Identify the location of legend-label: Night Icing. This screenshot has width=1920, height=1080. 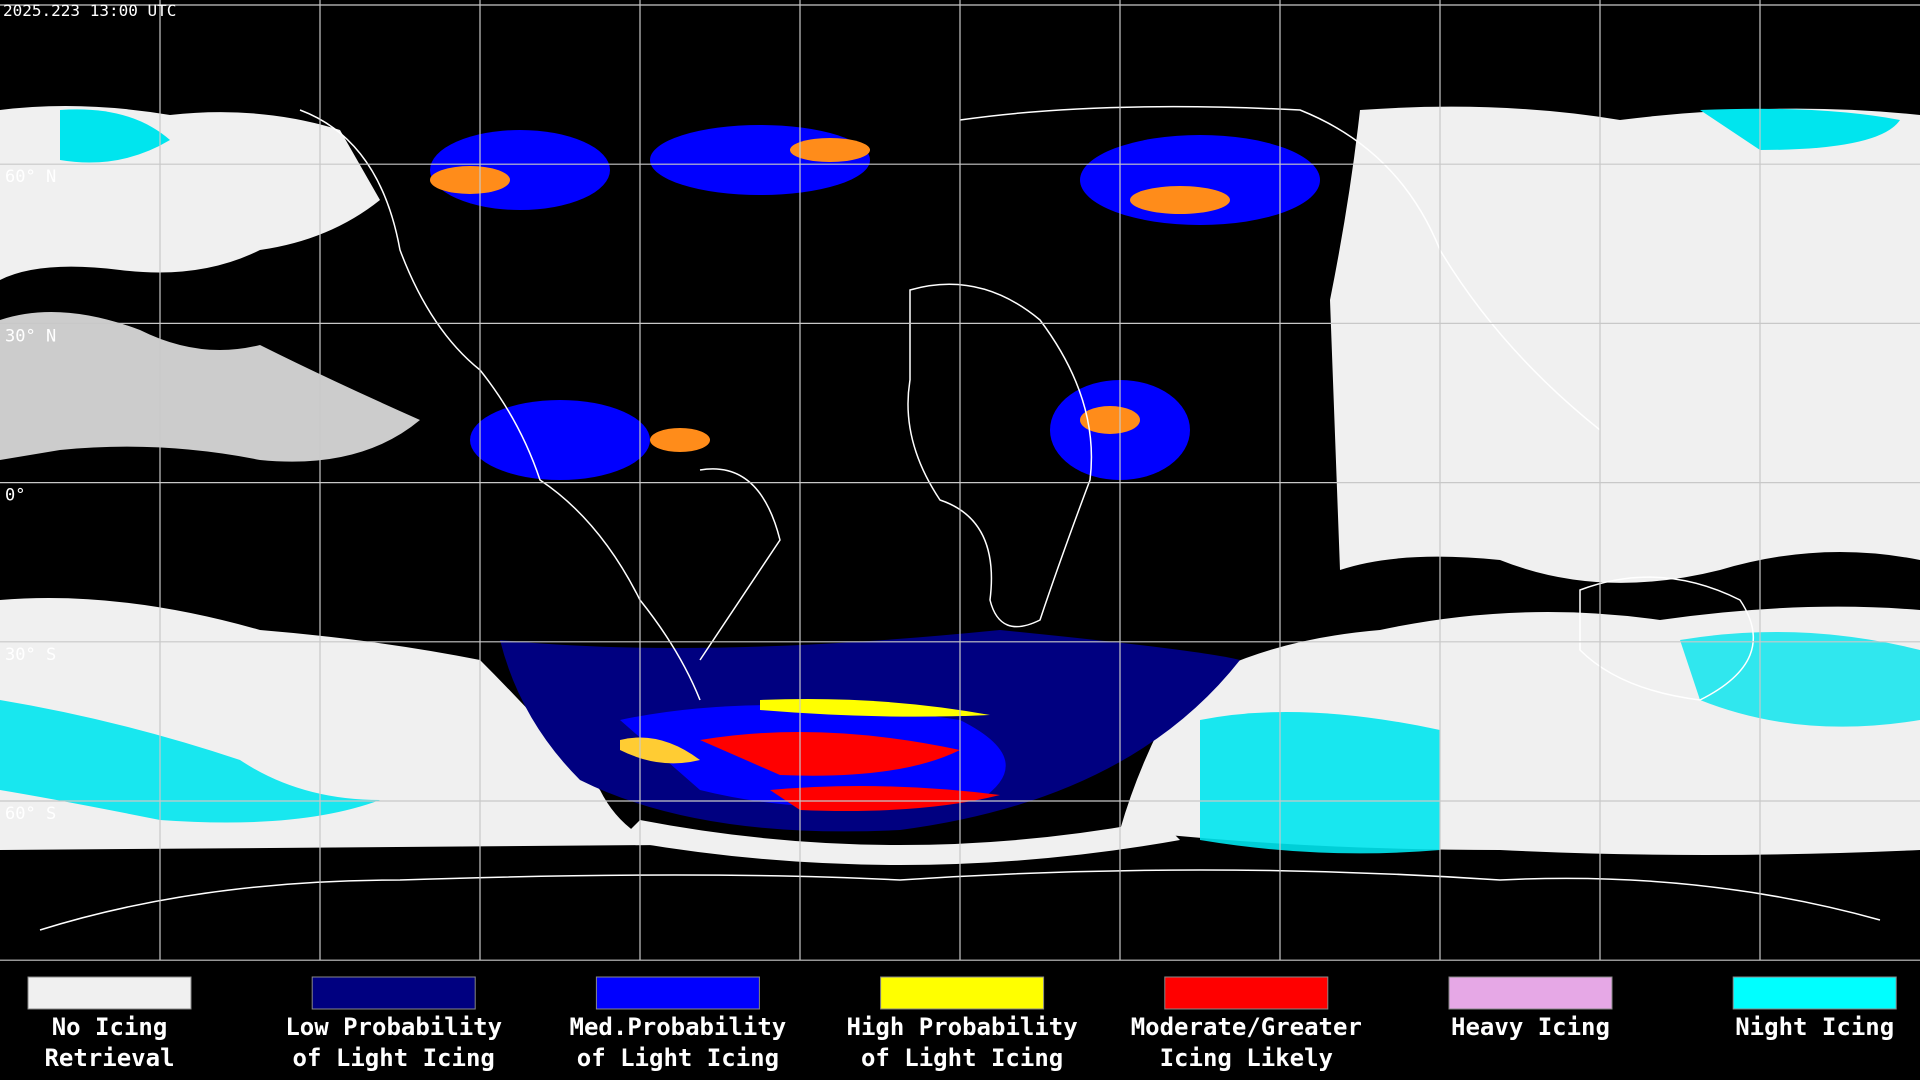
(1814, 1027).